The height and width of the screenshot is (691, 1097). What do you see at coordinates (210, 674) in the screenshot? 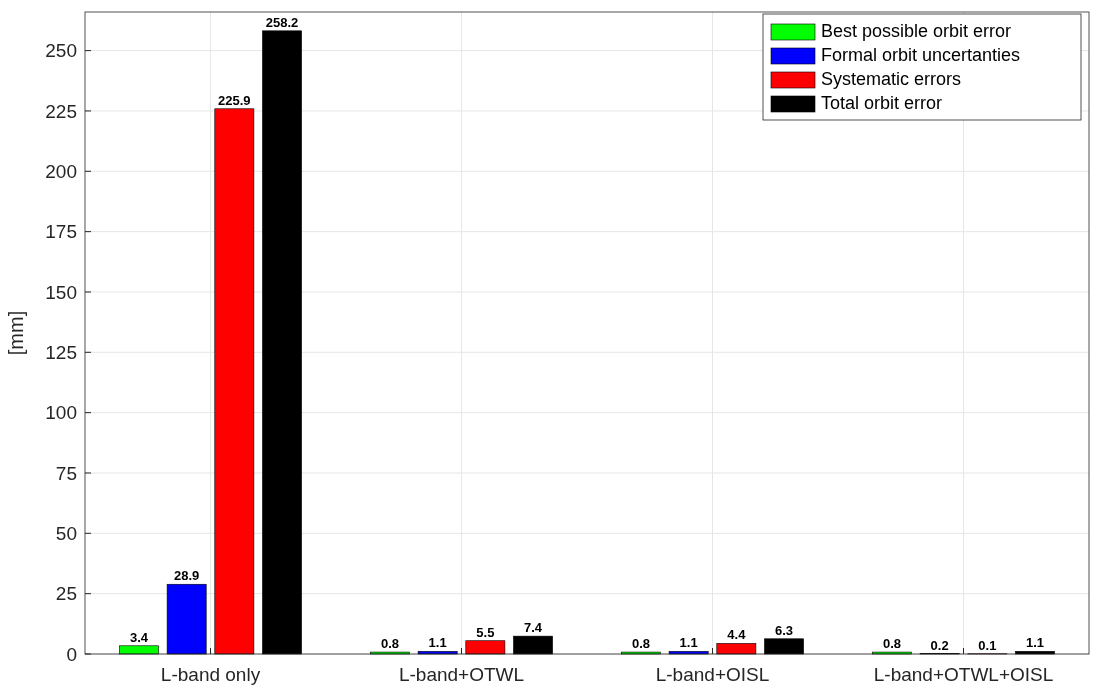
I see `x-tick-label: L-band only` at bounding box center [210, 674].